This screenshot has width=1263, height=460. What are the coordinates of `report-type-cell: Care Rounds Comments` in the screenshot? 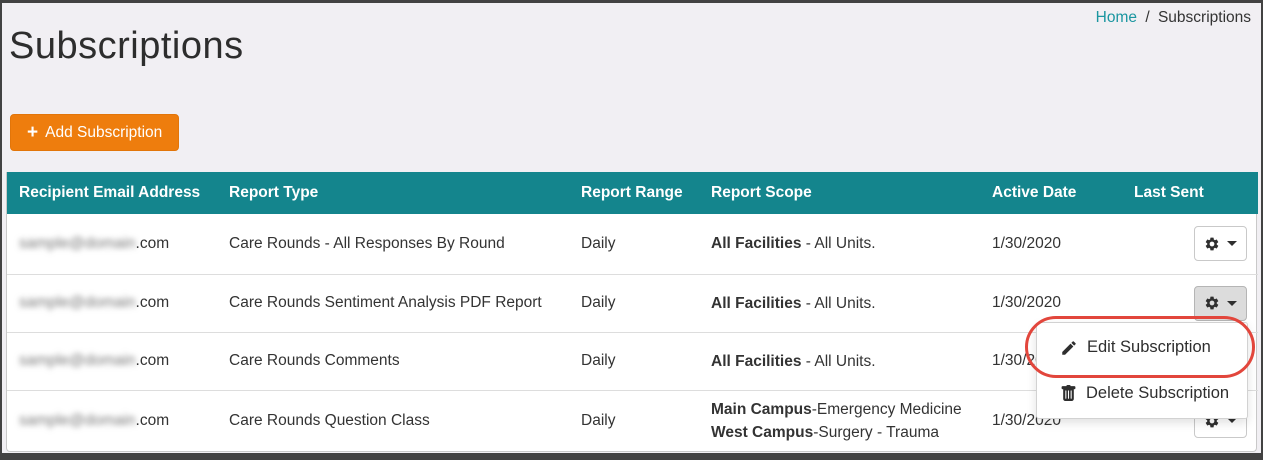 It's located at (405, 360).